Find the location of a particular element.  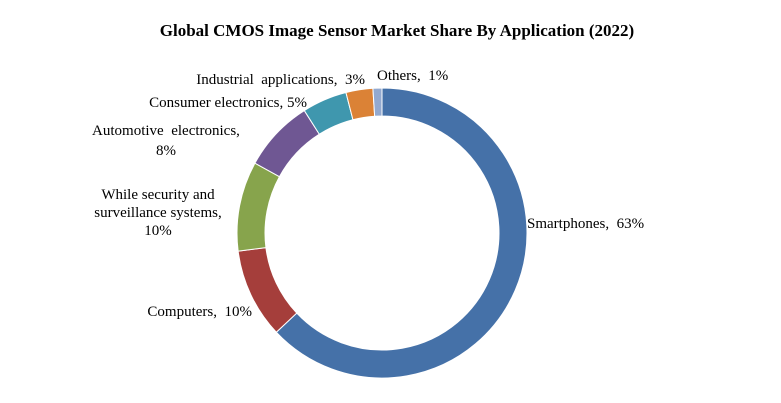

label-others: Others, 1% is located at coordinates (412, 76).